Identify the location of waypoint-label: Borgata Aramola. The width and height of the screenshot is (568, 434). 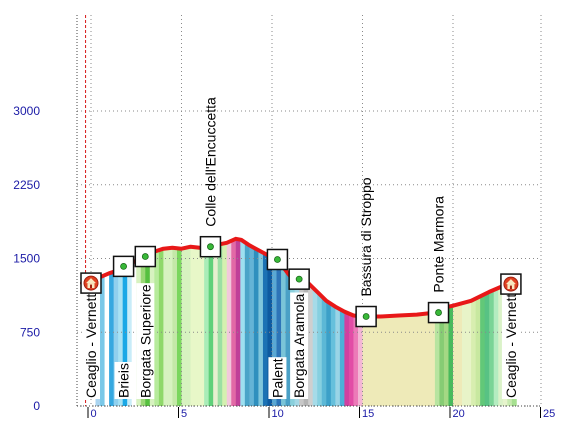
(299, 346).